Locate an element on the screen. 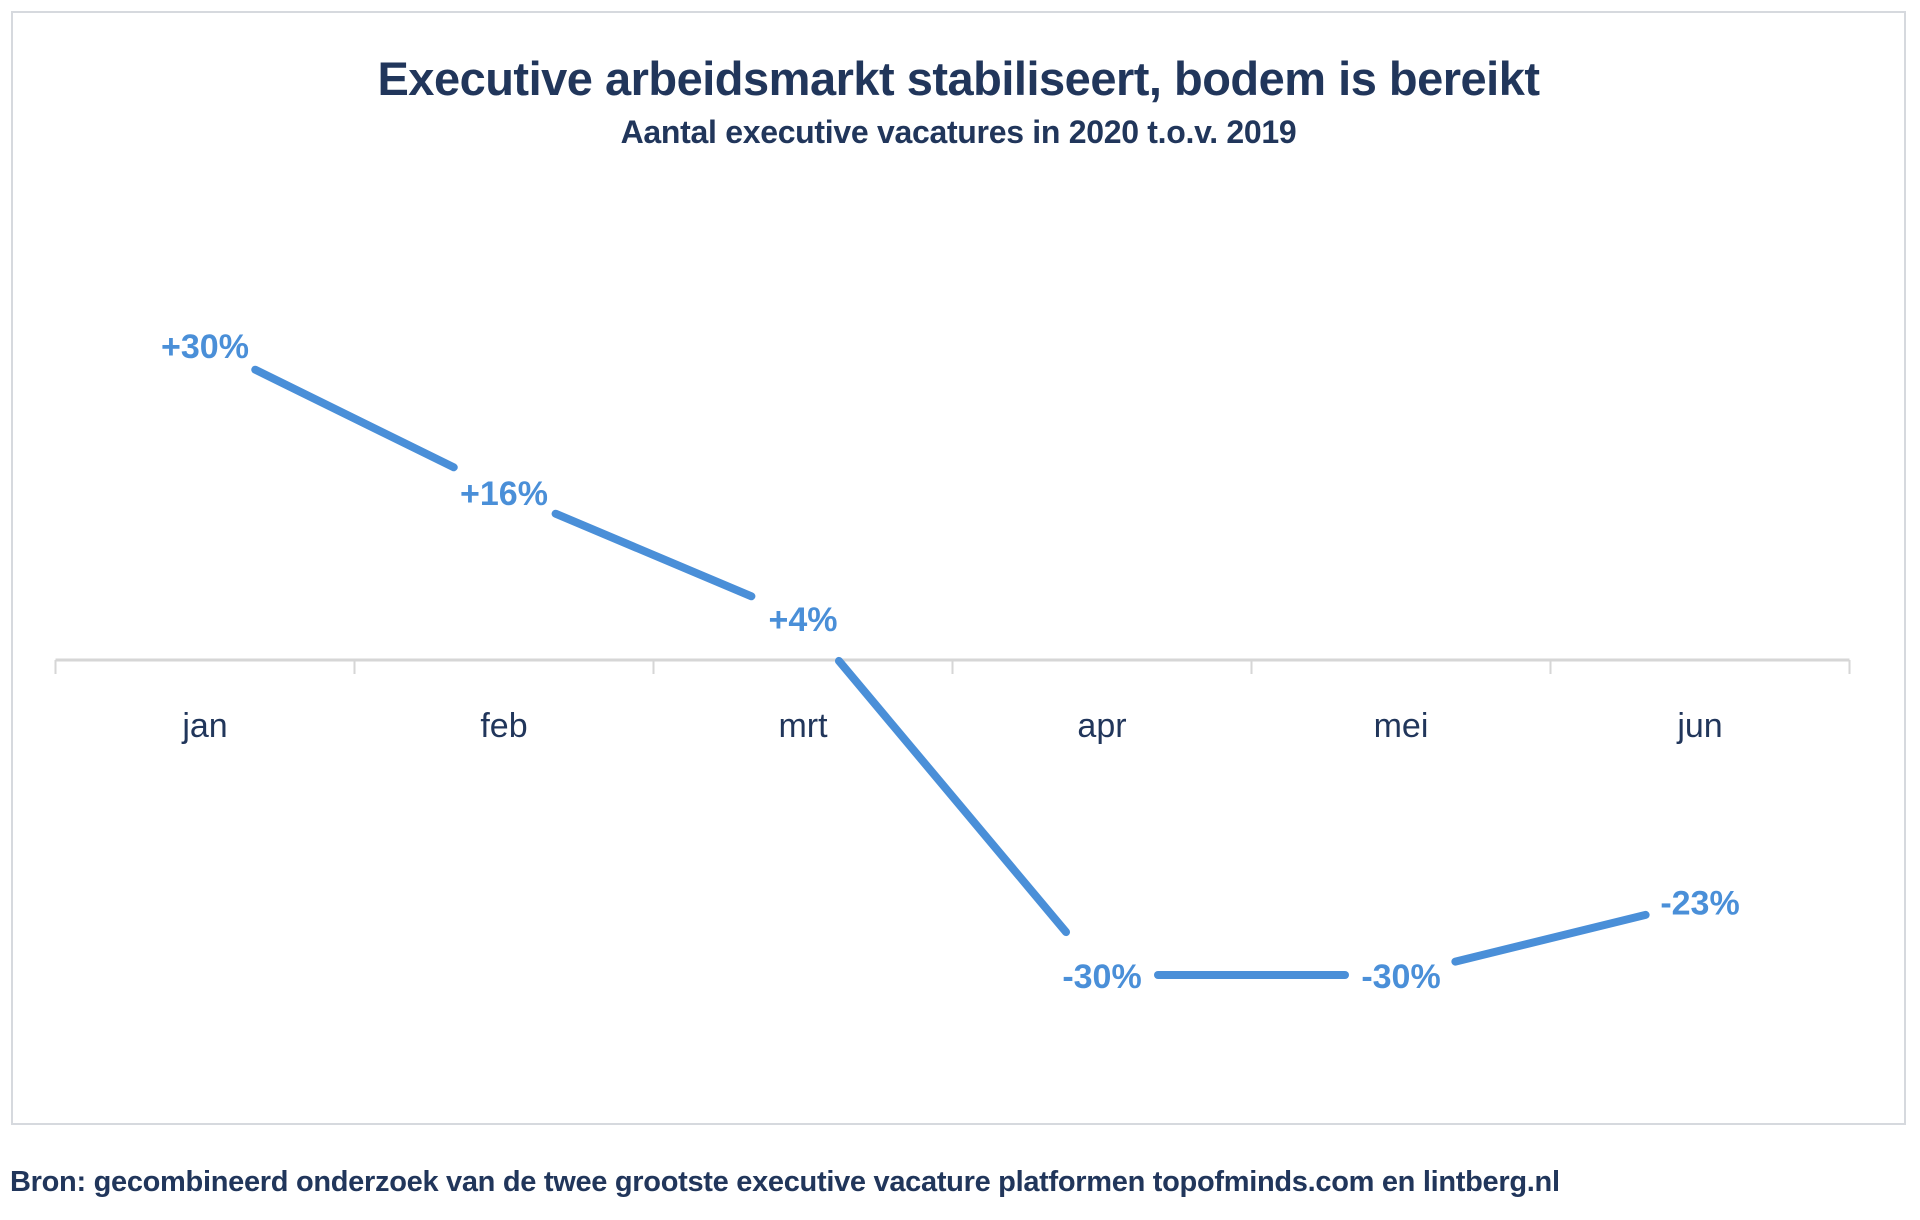  point-label-mrt: +4% is located at coordinates (803, 620).